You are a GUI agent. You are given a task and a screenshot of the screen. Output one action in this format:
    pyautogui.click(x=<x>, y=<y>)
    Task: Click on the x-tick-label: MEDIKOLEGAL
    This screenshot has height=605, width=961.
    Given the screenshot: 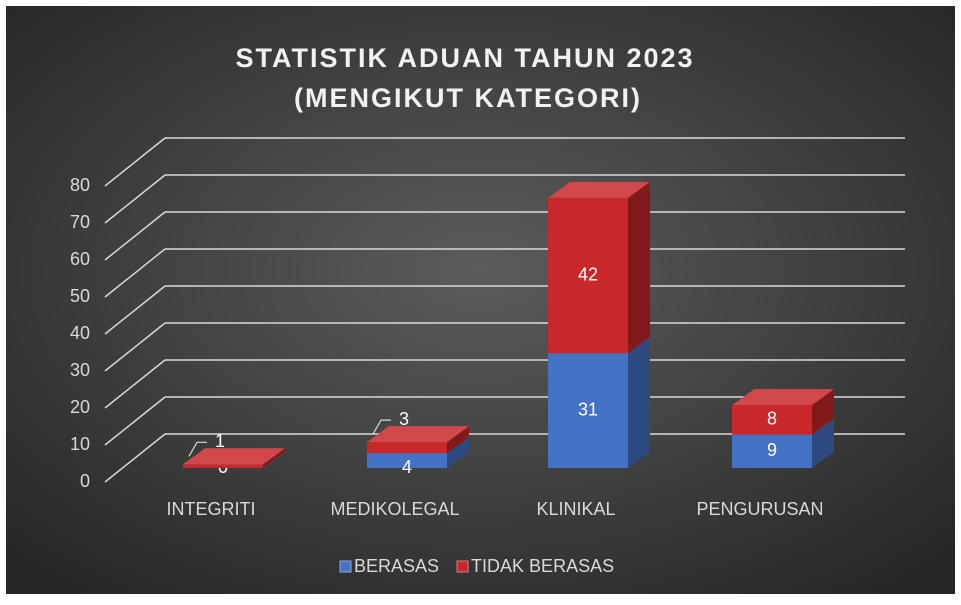 What is the action you would take?
    pyautogui.click(x=394, y=509)
    